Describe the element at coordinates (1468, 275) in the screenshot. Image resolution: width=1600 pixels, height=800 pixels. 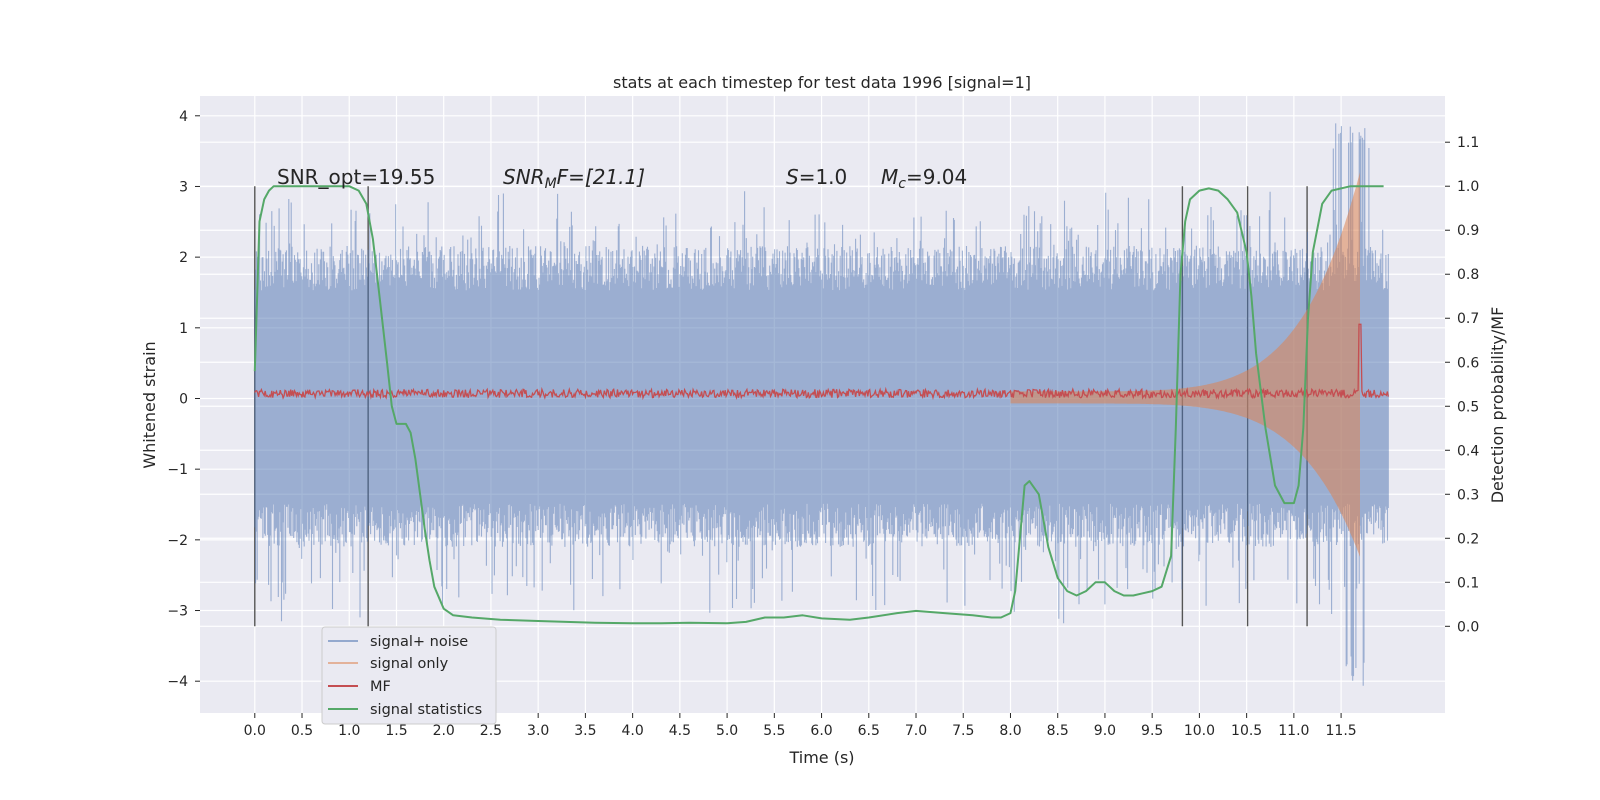
I see `y-right-tick-label: 0.8` at that location.